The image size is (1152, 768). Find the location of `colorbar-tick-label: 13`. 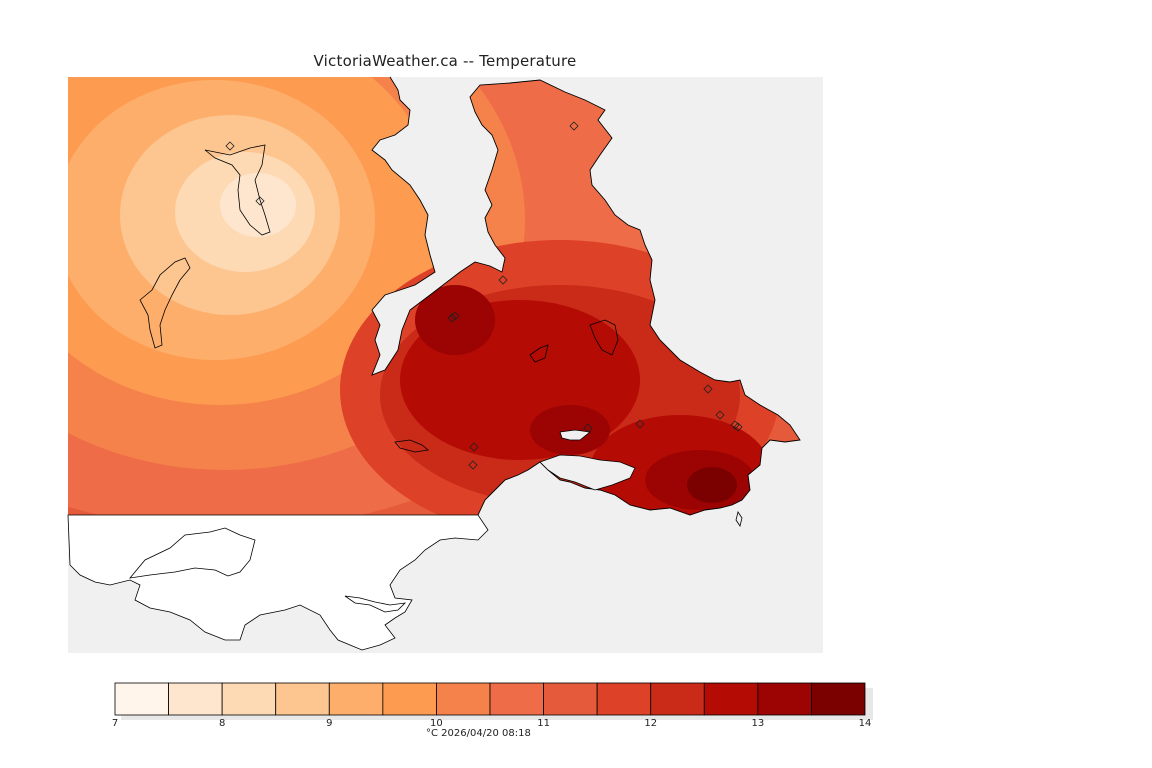

colorbar-tick-label: 13 is located at coordinates (757, 723).